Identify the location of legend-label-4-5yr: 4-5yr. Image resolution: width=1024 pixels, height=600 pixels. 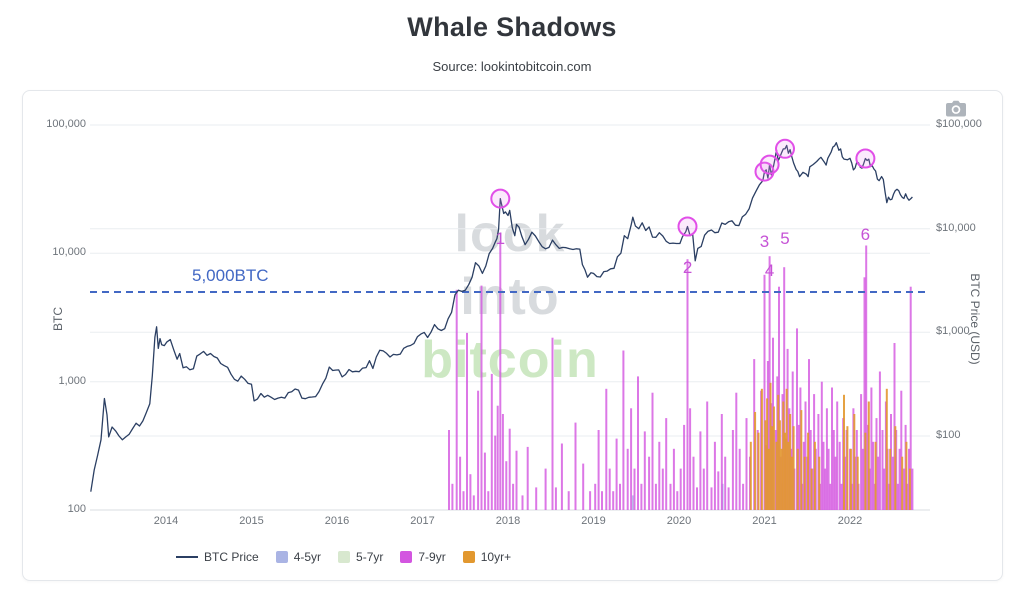
(307, 557).